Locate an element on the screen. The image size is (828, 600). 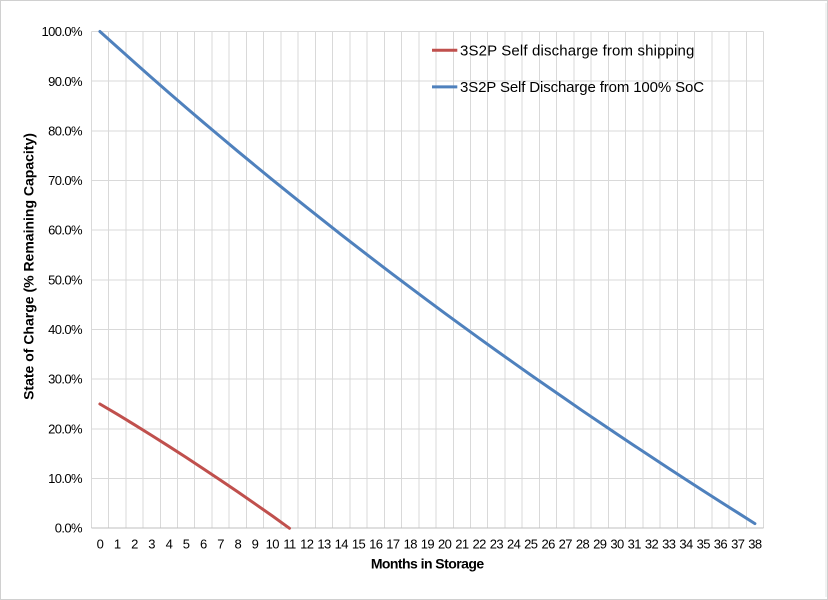
svg-text: 26 is located at coordinates (548, 544).